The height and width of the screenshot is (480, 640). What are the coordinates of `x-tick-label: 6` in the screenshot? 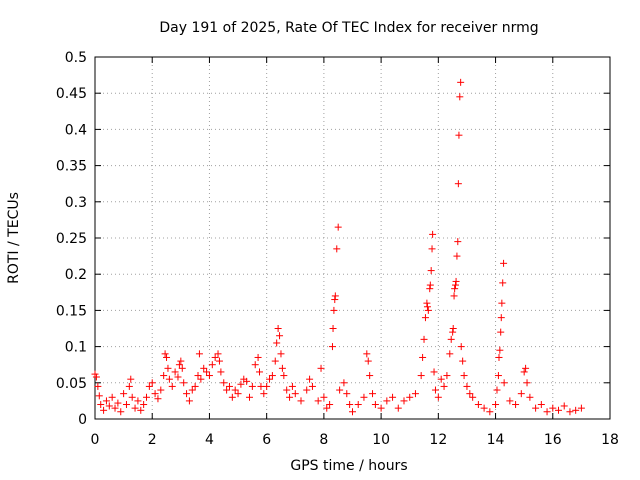 It's located at (266, 440).